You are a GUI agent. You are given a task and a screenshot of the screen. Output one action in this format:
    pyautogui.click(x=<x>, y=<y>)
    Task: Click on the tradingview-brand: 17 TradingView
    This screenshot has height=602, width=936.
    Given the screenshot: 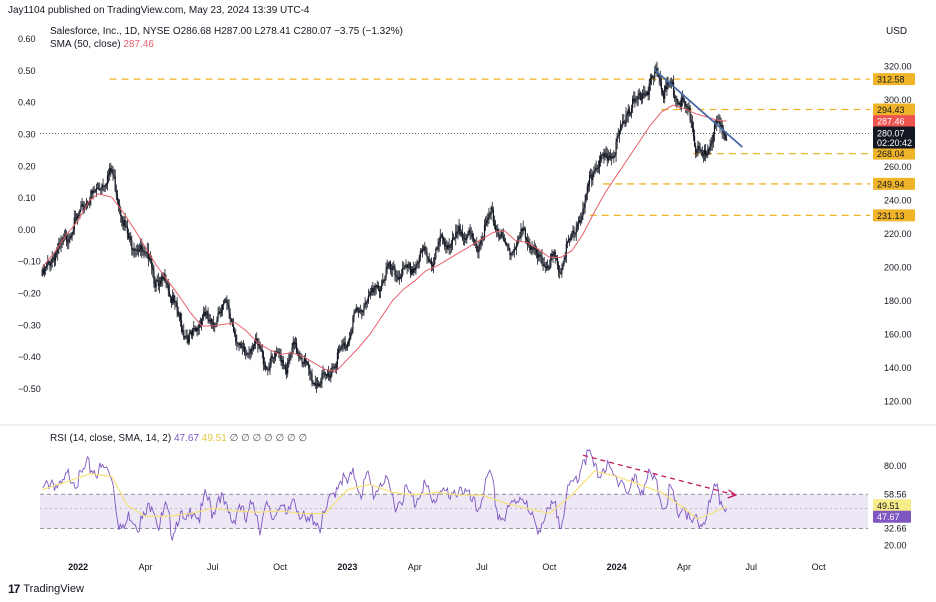 What is the action you would take?
    pyautogui.click(x=46, y=589)
    